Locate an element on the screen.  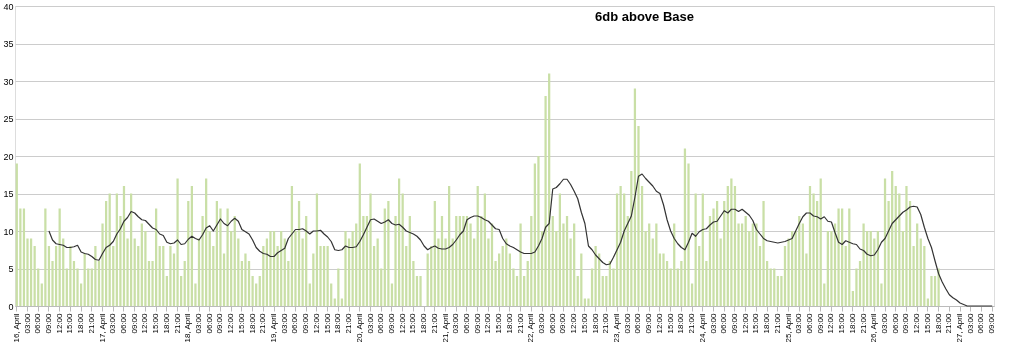
y-tick-label: 40 is located at coordinates (8, 6).